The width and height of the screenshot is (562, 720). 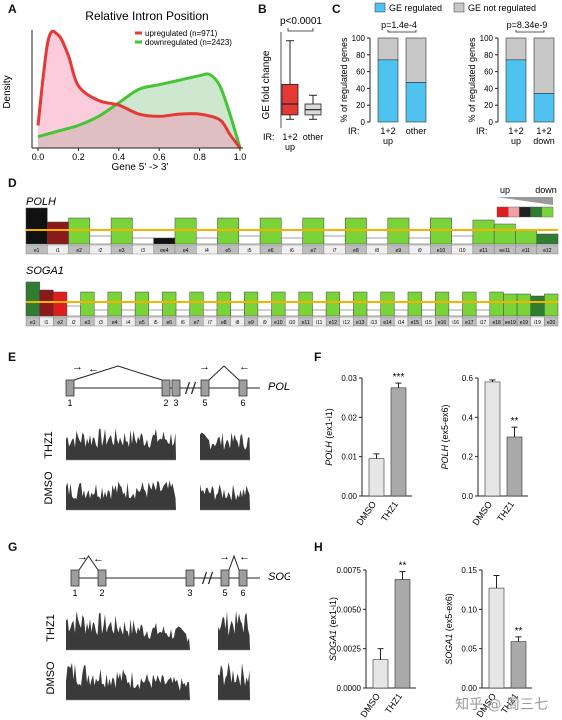 What do you see at coordinates (516, 141) in the screenshot?
I see `x-cat-line2: up` at bounding box center [516, 141].